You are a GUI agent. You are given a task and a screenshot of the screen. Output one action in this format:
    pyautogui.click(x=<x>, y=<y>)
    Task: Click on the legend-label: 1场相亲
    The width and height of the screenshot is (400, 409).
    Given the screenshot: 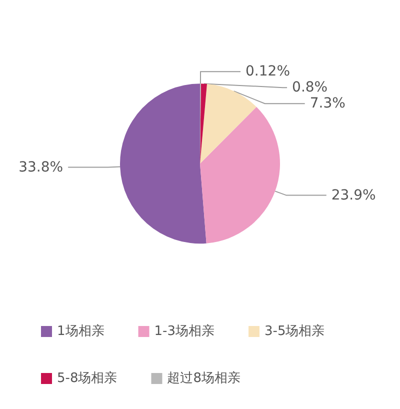 What is the action you would take?
    pyautogui.click(x=80, y=331)
    